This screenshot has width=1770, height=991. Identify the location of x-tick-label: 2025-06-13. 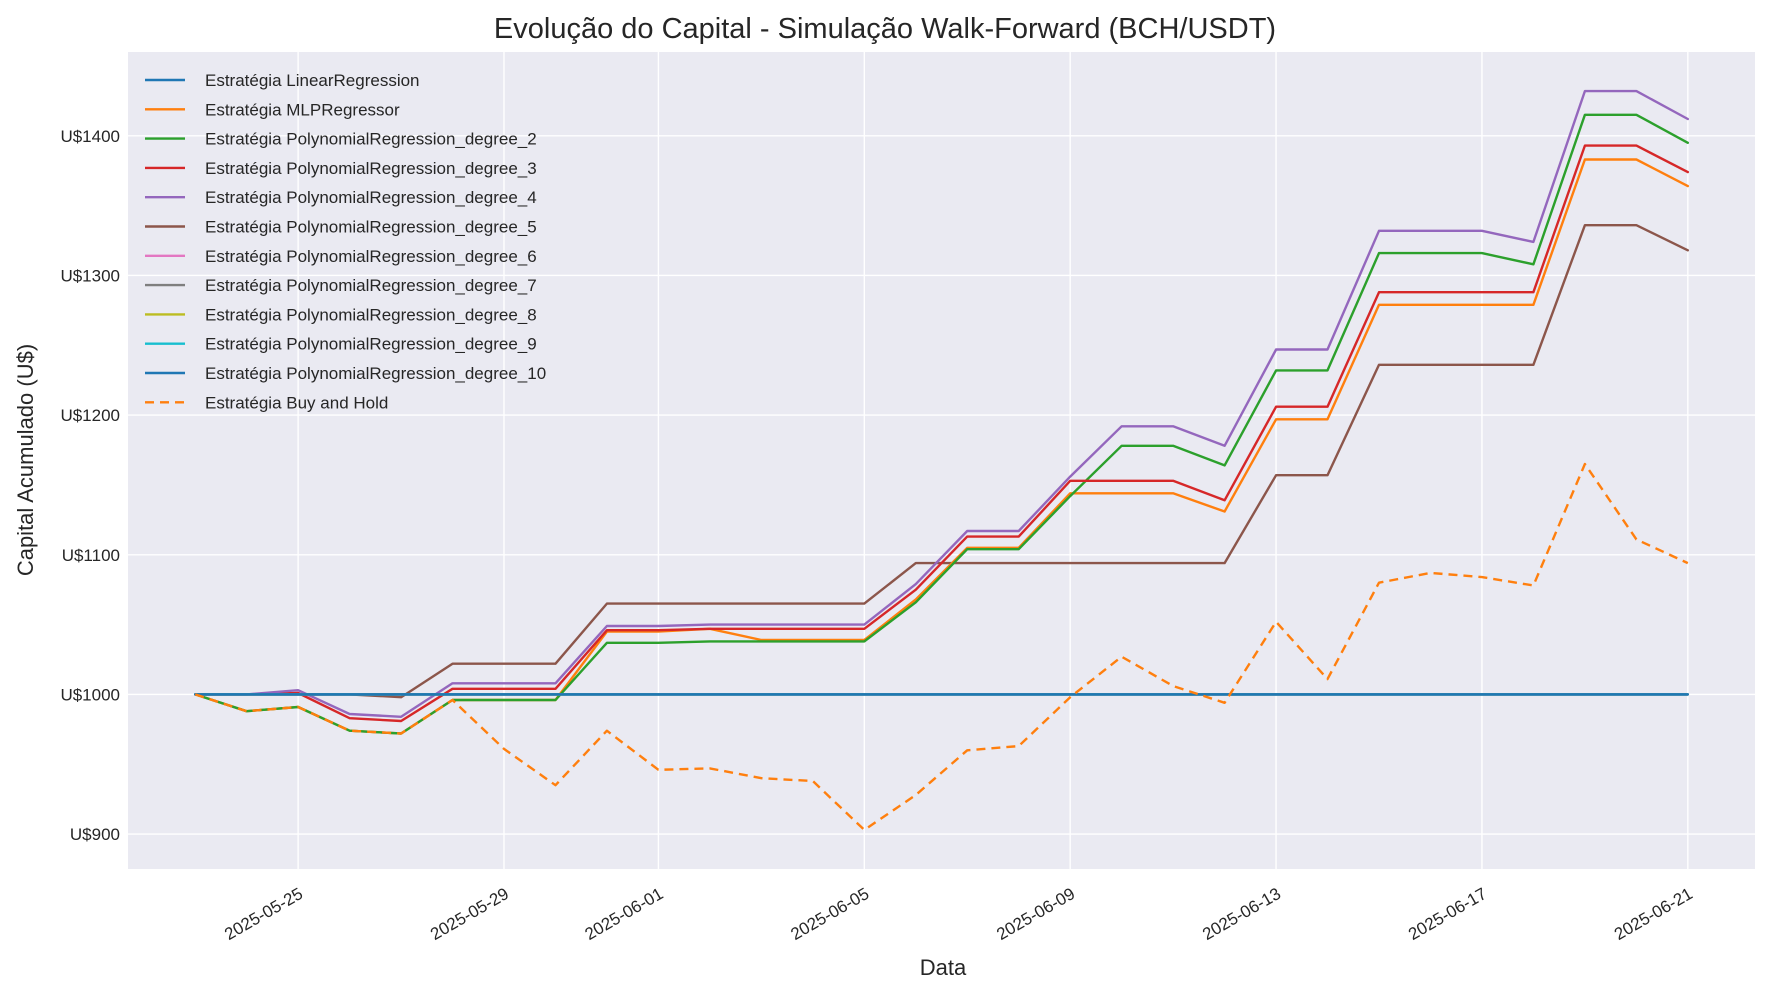
(1241, 914).